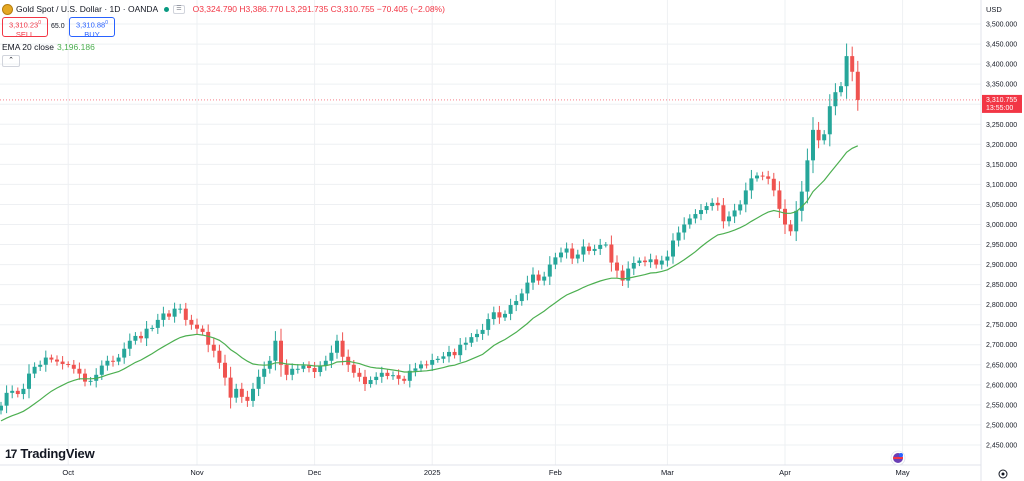  Describe the element at coordinates (50, 453) in the screenshot. I see `tradingview-logo: 17 TradingView` at that location.